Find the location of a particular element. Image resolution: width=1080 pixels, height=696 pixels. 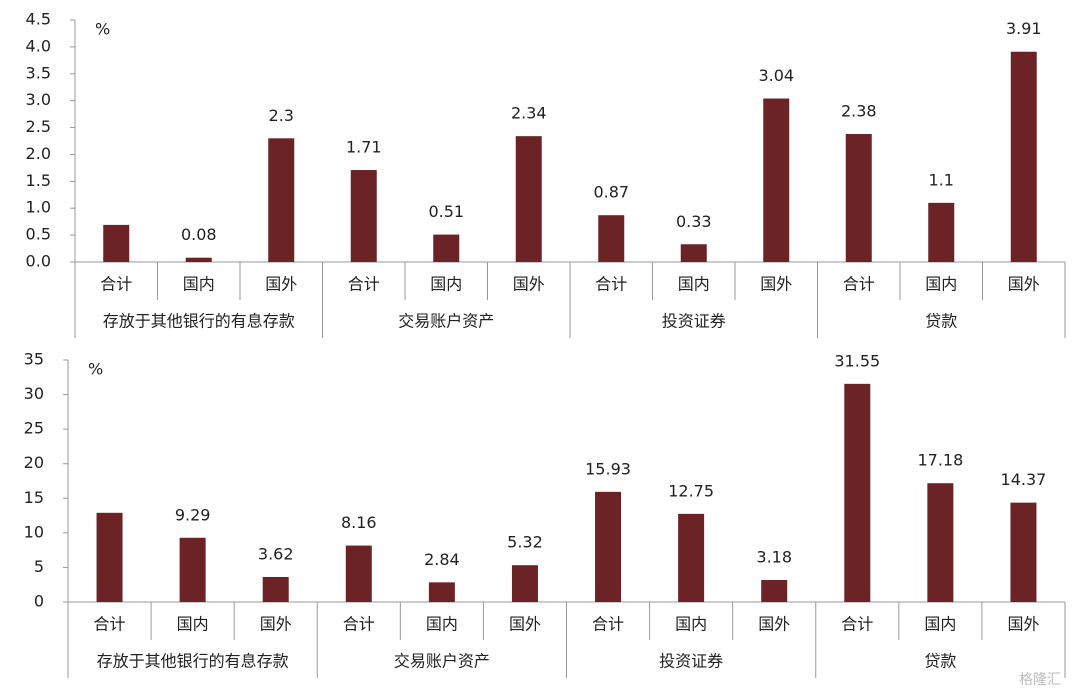

data-label: 5.32 is located at coordinates (525, 542).